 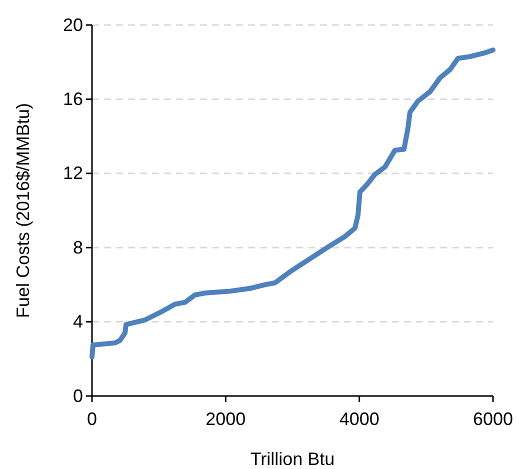 I want to click on y-tick-label: 4, so click(x=77, y=322).